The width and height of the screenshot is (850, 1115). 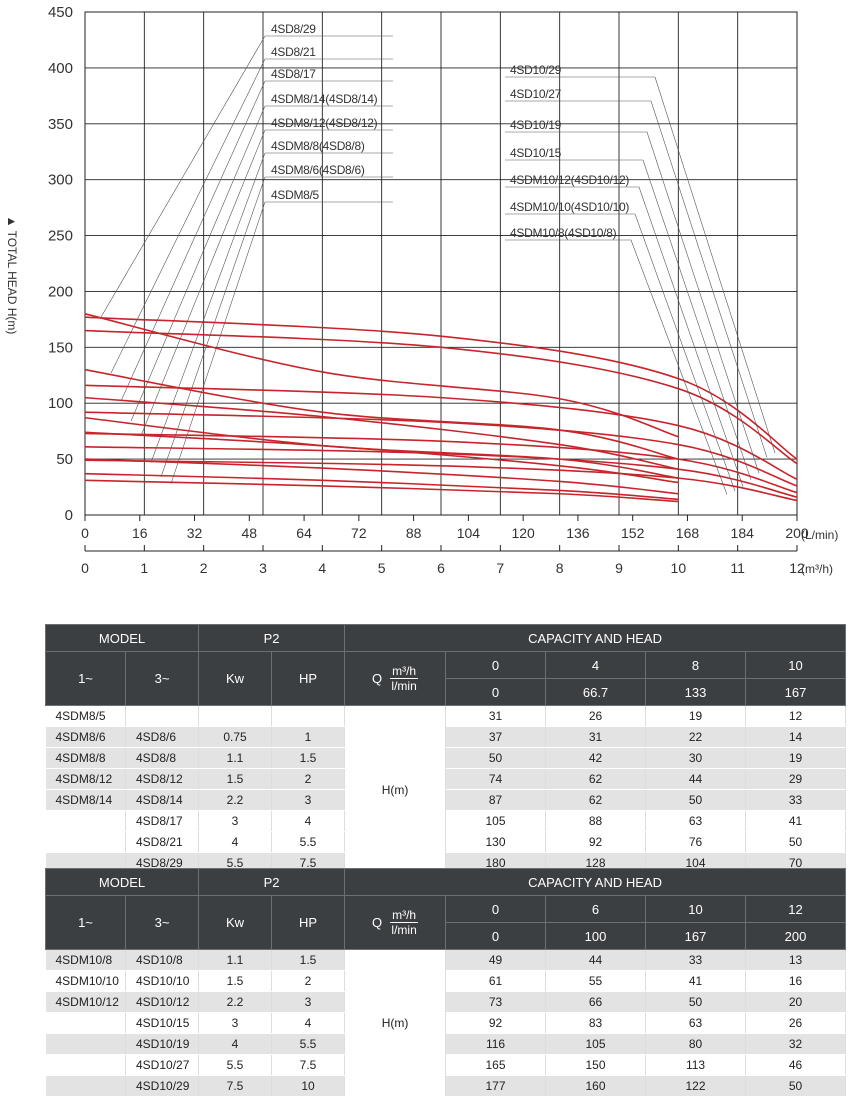 What do you see at coordinates (696, 1086) in the screenshot?
I see `head-value-cell: 122` at bounding box center [696, 1086].